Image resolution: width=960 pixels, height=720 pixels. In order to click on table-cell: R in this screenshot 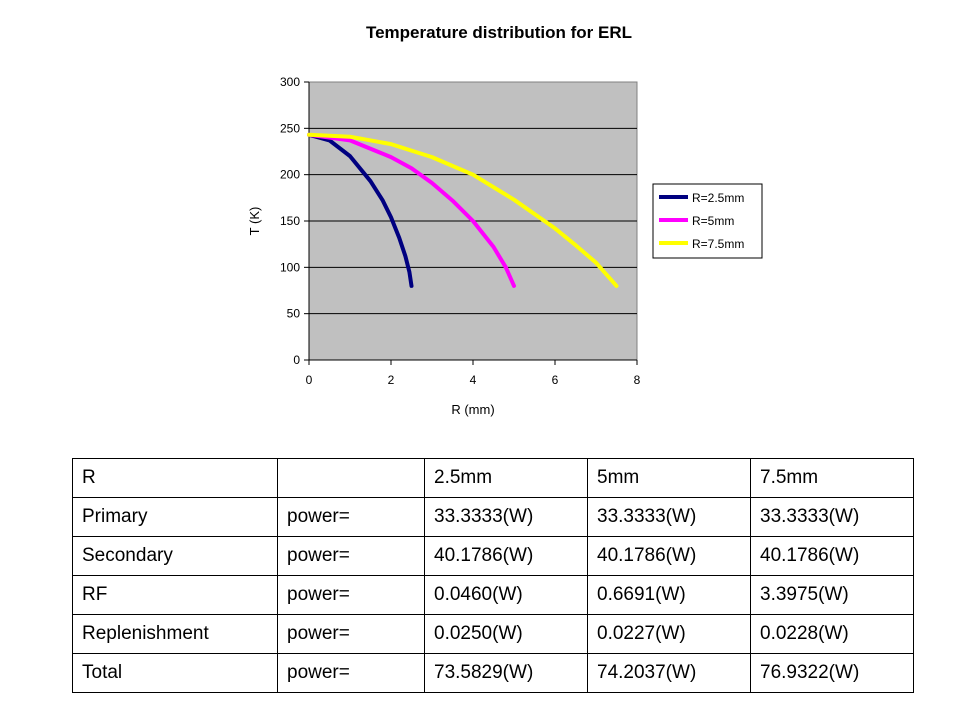, I will do `click(175, 478)`.